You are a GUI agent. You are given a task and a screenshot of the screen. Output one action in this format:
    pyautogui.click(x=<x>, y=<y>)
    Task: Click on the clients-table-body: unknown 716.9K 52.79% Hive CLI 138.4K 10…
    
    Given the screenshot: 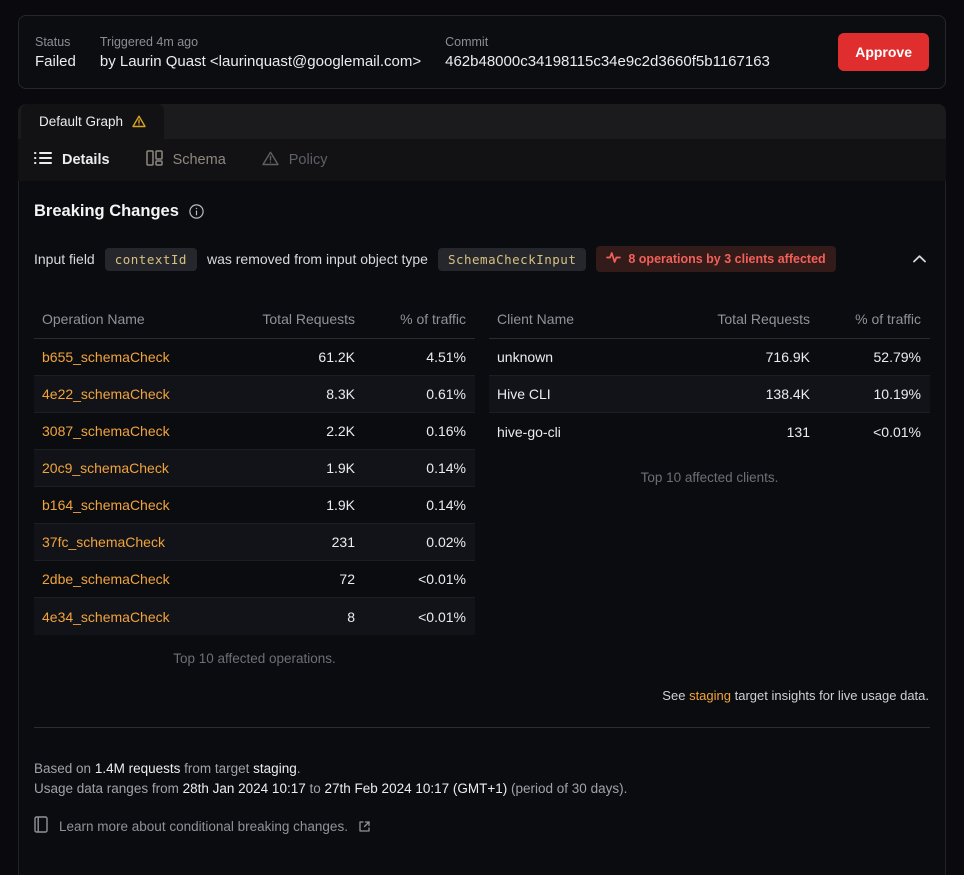 What is the action you would take?
    pyautogui.click(x=709, y=394)
    